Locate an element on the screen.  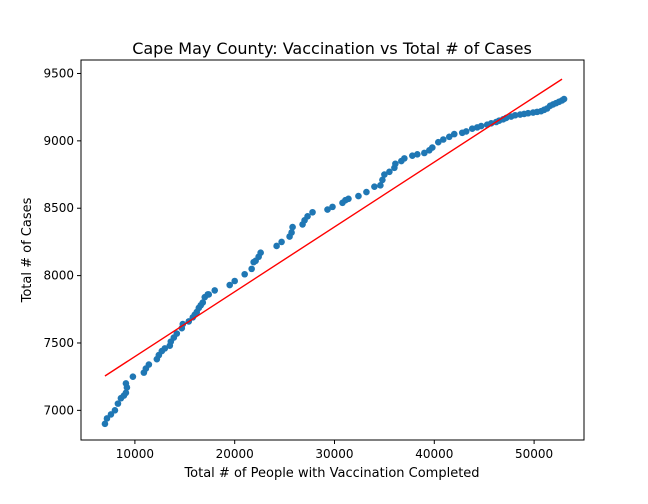
x-tick-label: 10000 is located at coordinates (135, 454).